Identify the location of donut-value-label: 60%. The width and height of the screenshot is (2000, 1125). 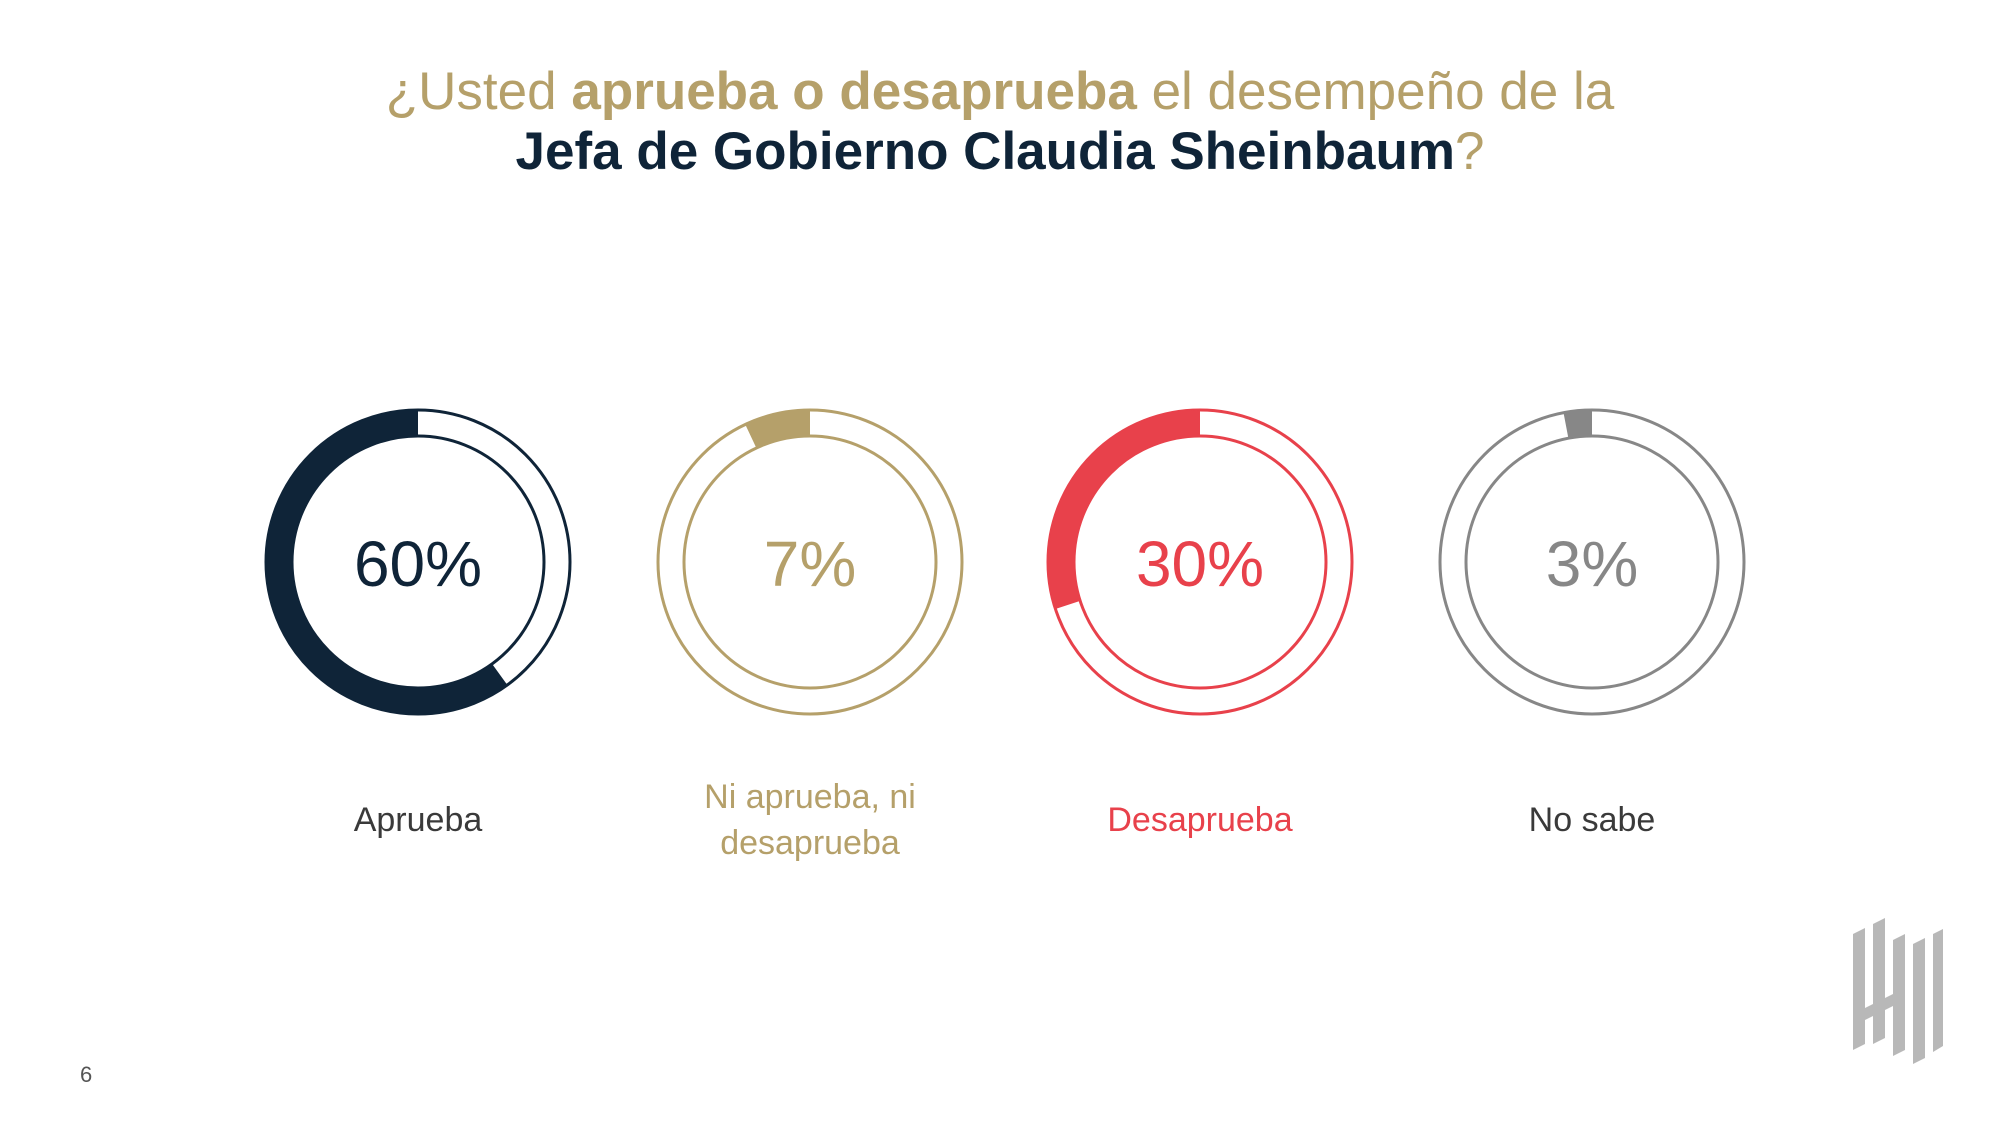
(418, 564).